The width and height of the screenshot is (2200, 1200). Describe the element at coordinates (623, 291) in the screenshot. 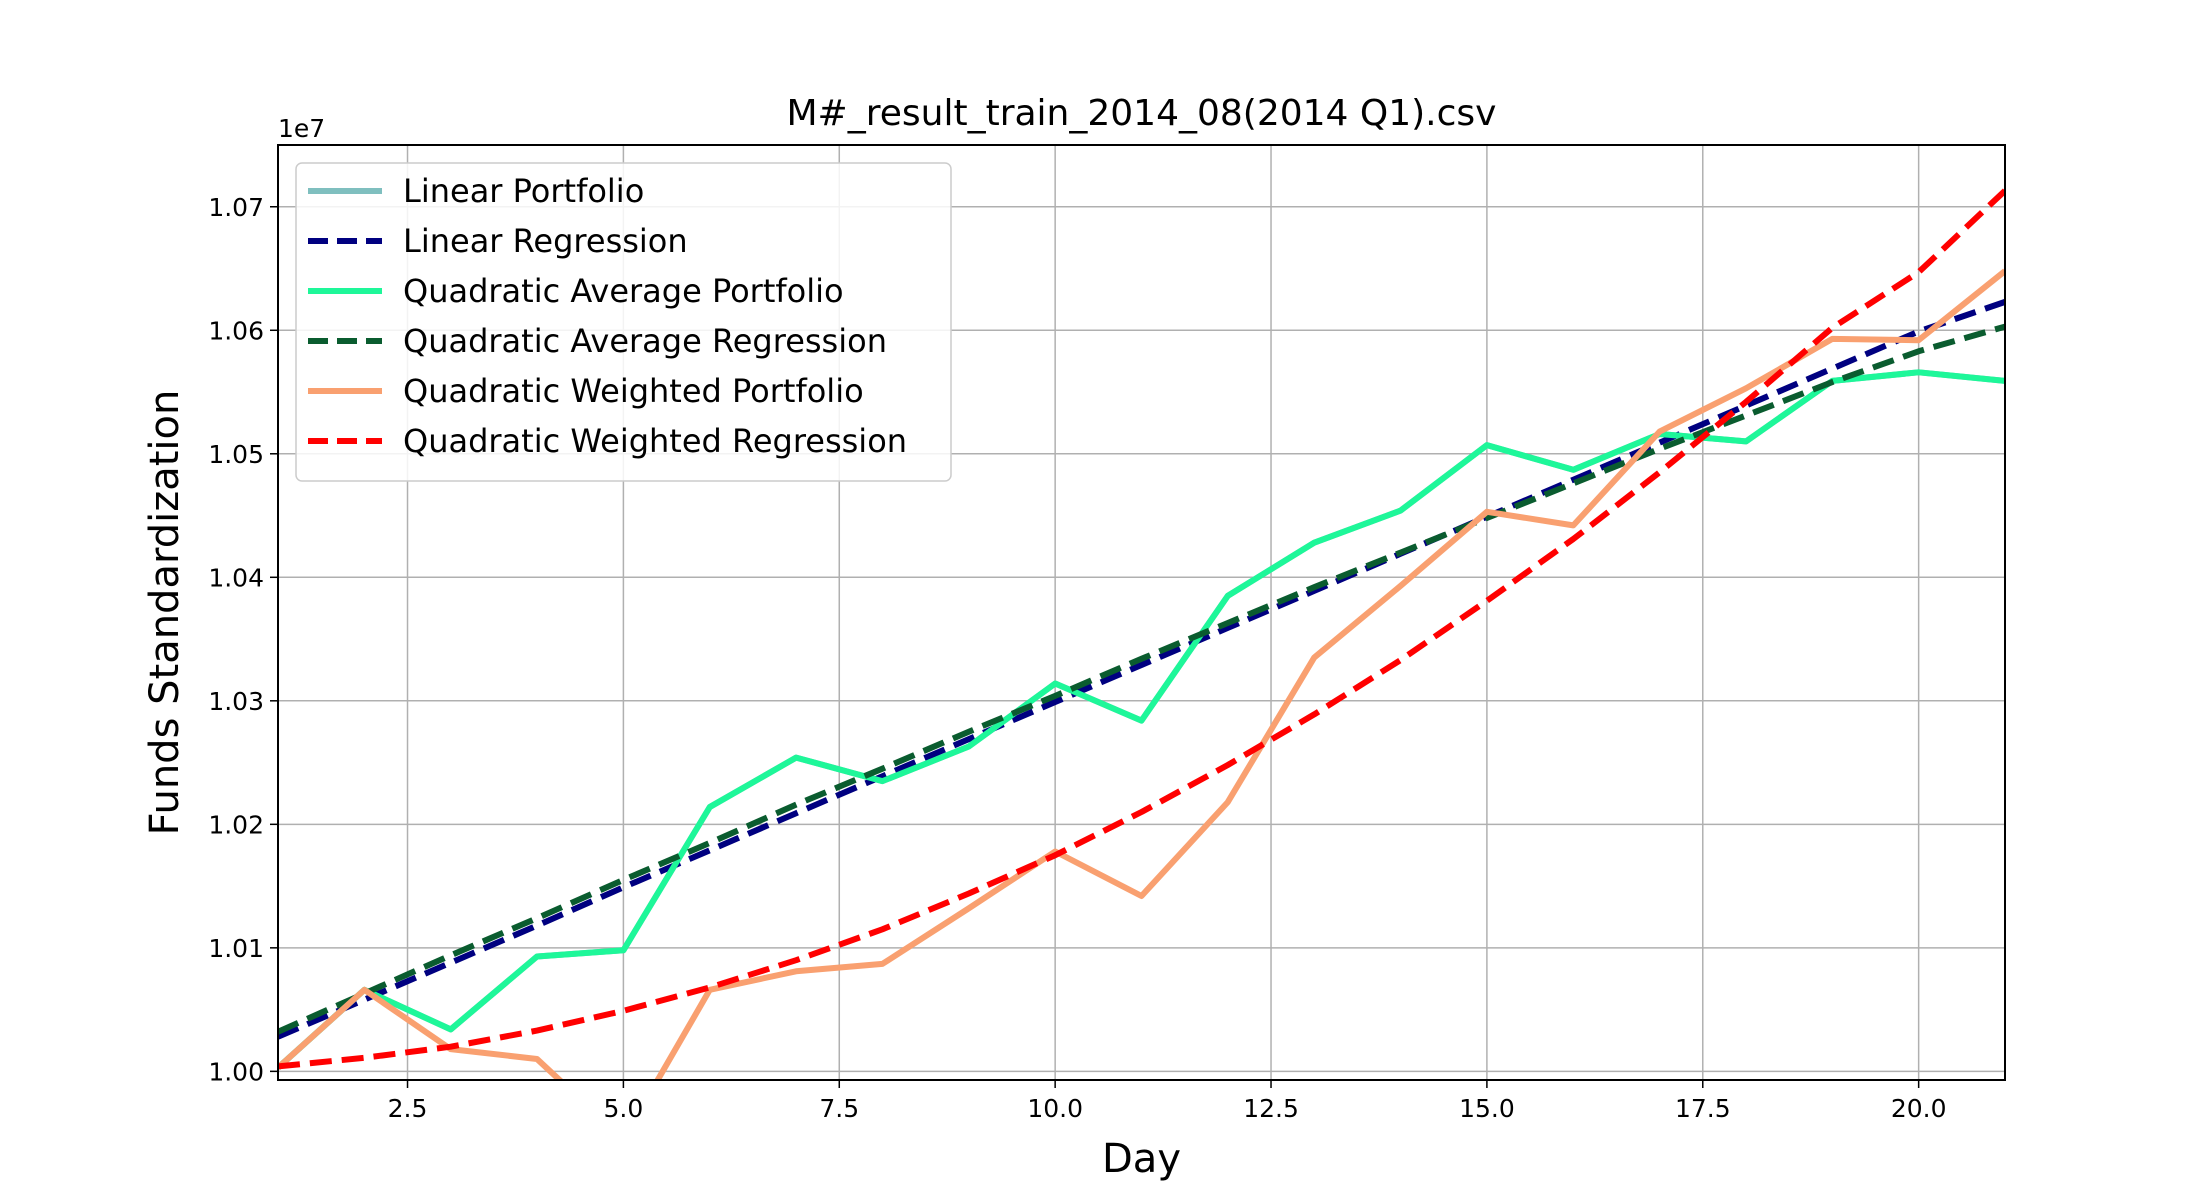

I see `legend-label-3: Quadratic Average Portfolio` at that location.